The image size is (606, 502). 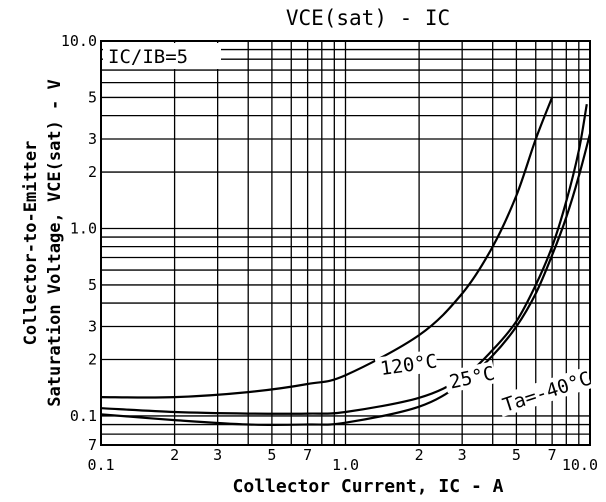 I want to click on y-tick-label: 10.0, so click(x=79, y=41).